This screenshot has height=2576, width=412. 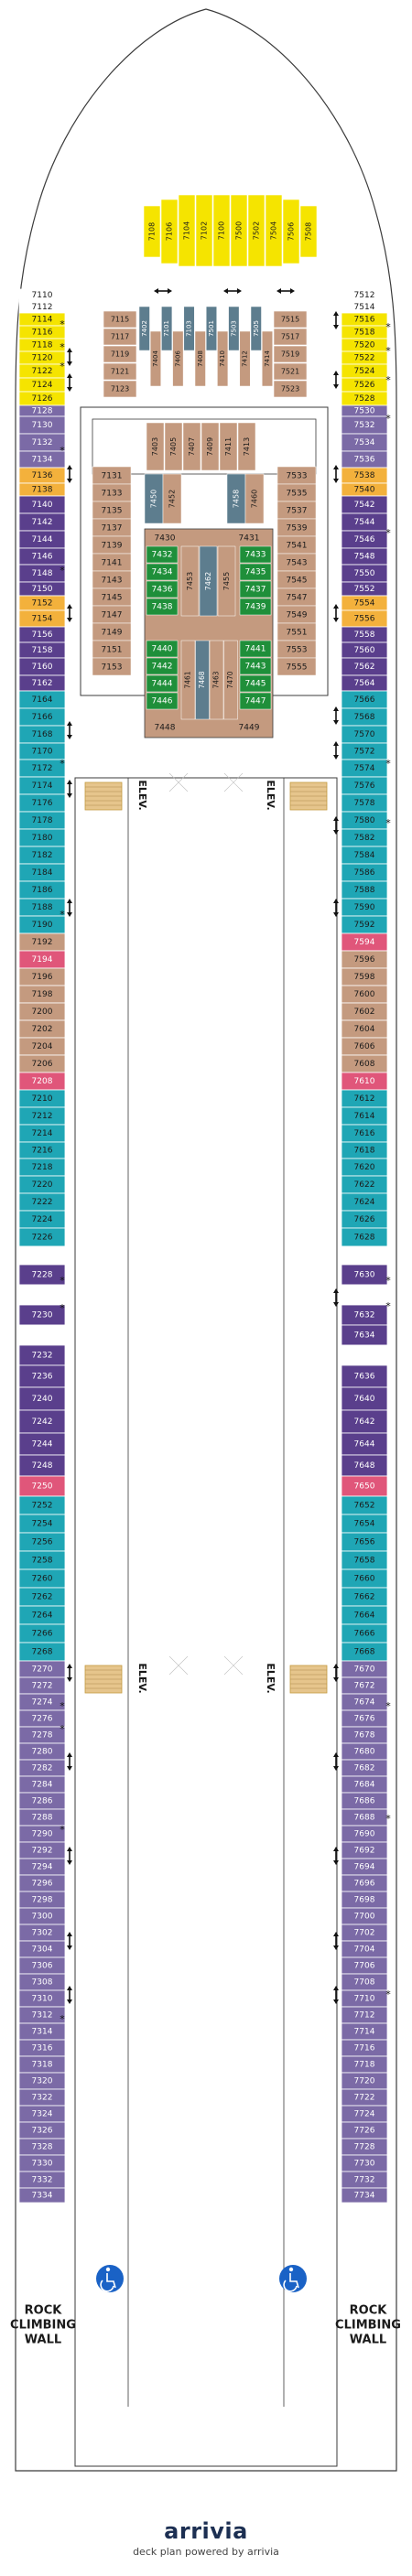 What do you see at coordinates (42, 2164) in the screenshot?
I see `cabin-number: 7330` at bounding box center [42, 2164].